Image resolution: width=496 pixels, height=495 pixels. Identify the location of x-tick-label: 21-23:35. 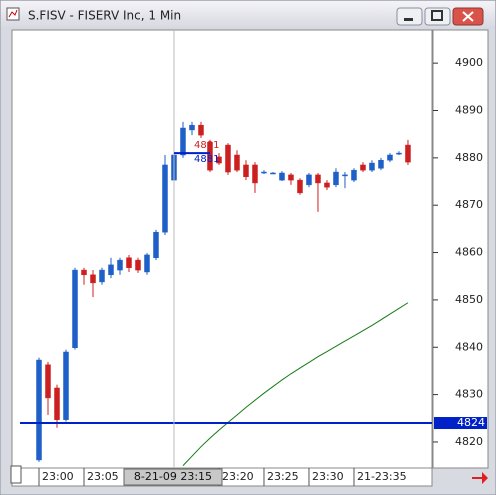
(382, 476).